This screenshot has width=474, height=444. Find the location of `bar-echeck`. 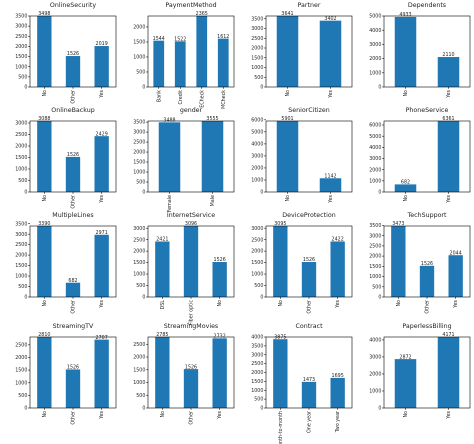

bar-echeck is located at coordinates (202, 51).